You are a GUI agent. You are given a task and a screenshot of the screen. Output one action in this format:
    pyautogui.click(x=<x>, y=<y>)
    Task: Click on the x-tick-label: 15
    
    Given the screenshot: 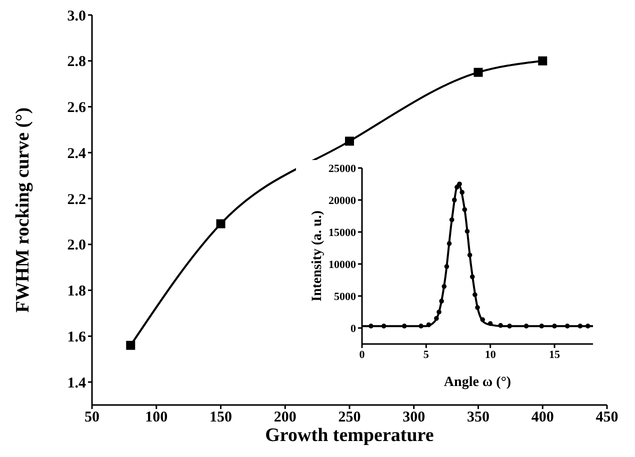 What is the action you would take?
    pyautogui.click(x=554, y=354)
    